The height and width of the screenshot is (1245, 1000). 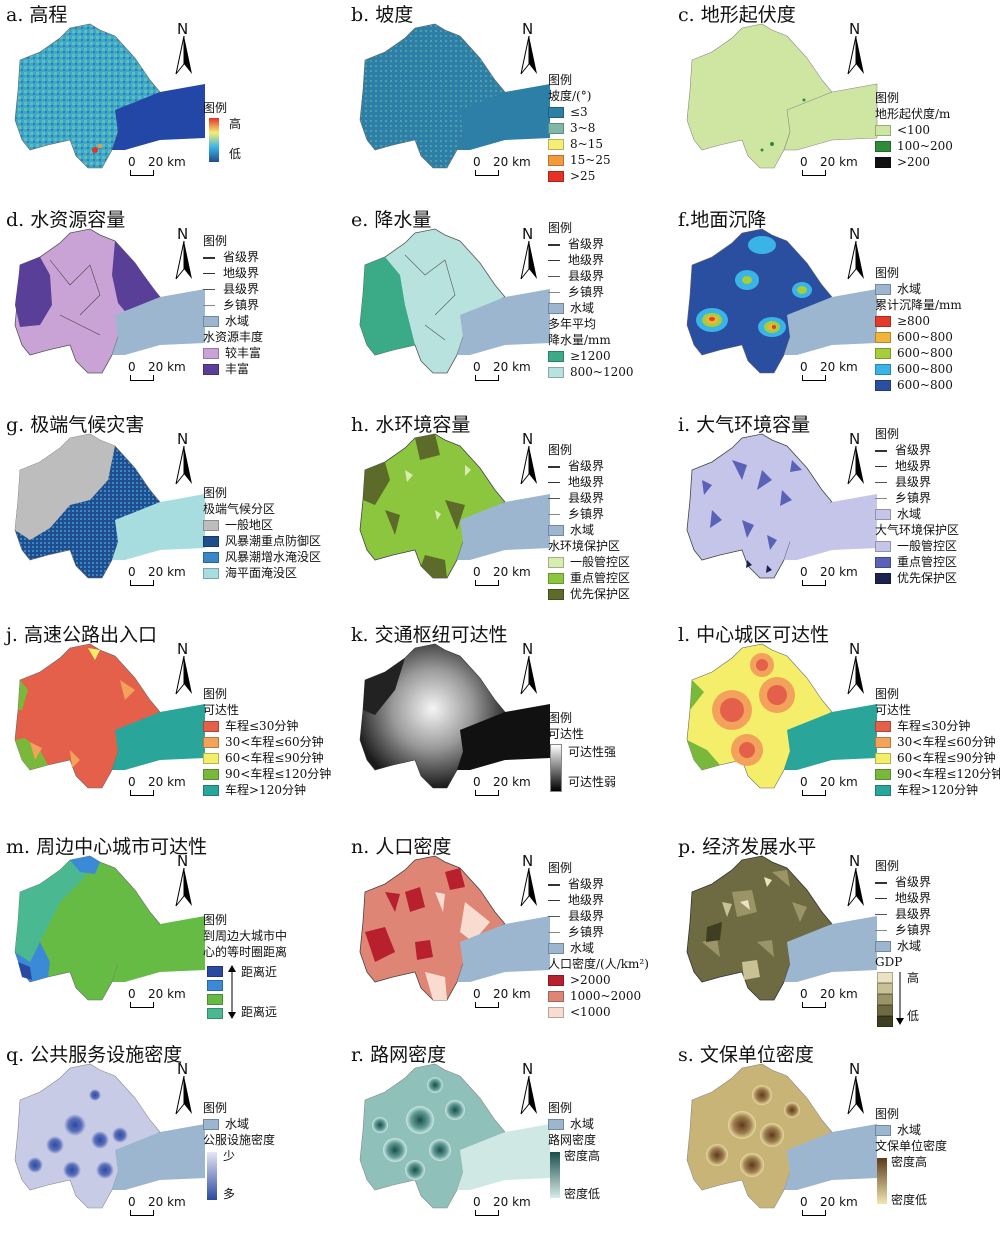 I want to click on panel-title: d. 水资源容量, so click(x=66, y=220).